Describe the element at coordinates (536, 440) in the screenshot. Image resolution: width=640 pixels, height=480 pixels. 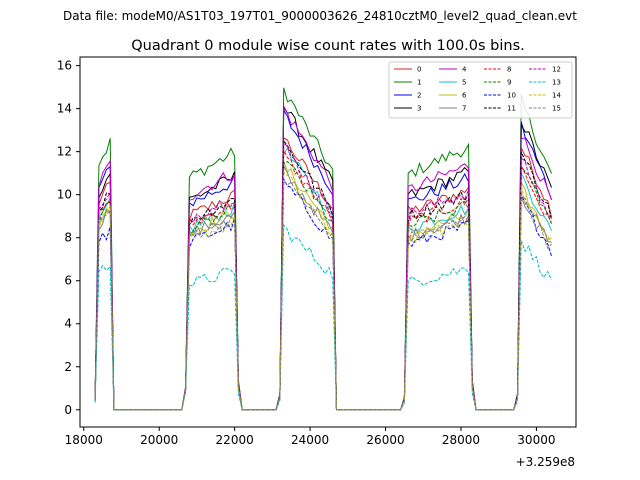
I see `x-tick-label: 30000` at that location.